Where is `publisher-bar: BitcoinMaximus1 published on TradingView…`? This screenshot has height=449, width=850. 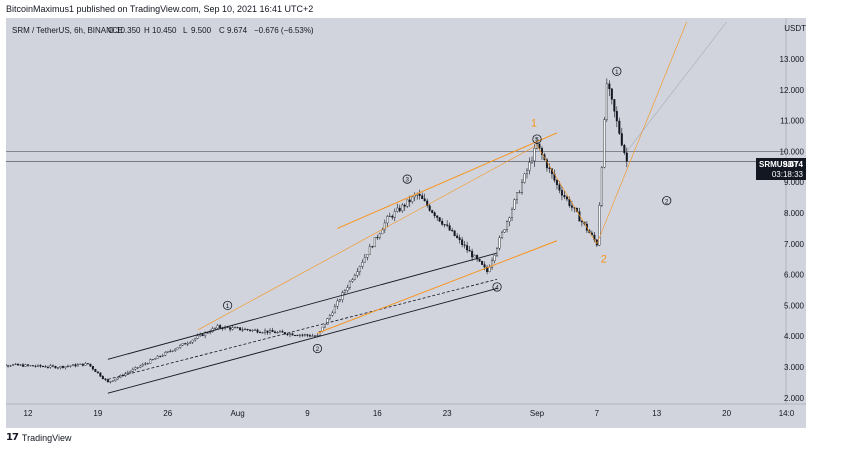 publisher-bar: BitcoinMaximus1 published on TradingView… is located at coordinates (425, 9).